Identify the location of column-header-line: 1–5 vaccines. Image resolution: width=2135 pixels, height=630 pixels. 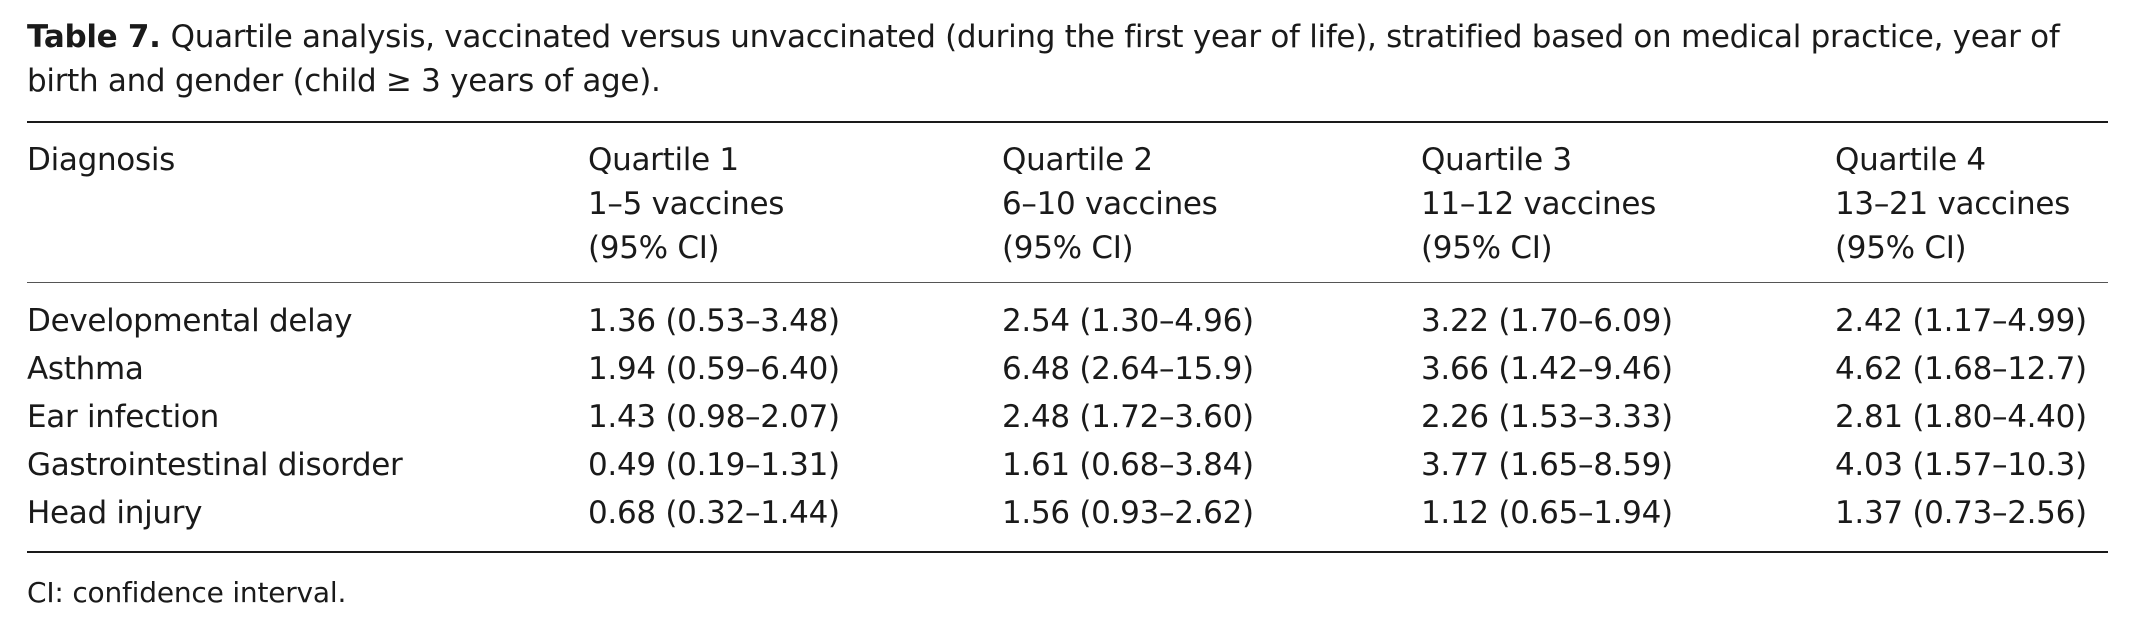
(686, 204).